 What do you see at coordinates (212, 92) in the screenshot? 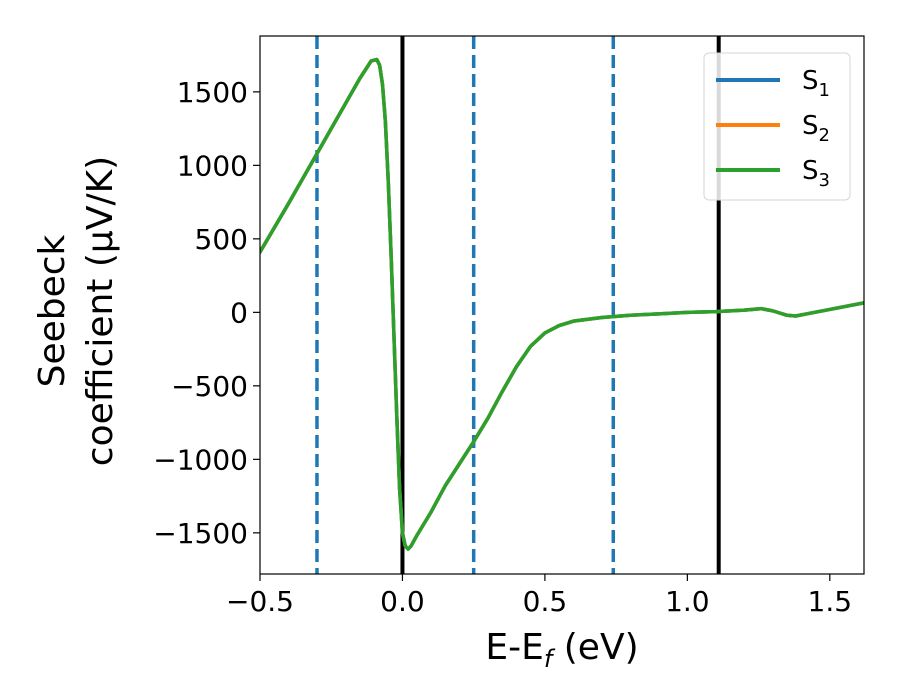
I see `y-tick-label: 1500` at bounding box center [212, 92].